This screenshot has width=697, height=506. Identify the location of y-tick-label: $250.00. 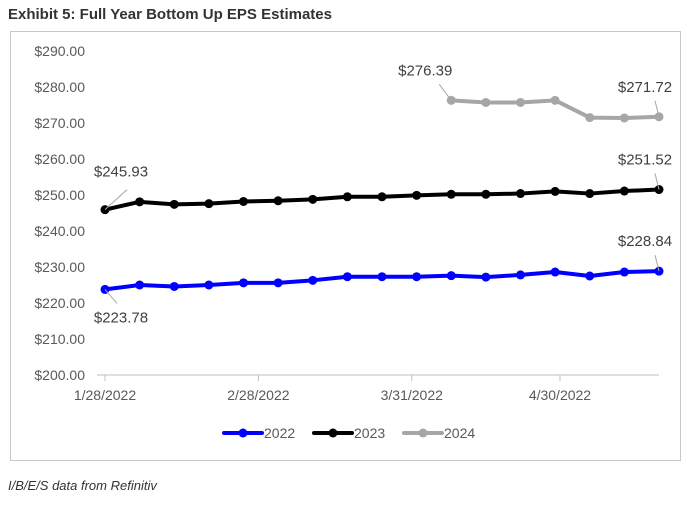
(59, 195).